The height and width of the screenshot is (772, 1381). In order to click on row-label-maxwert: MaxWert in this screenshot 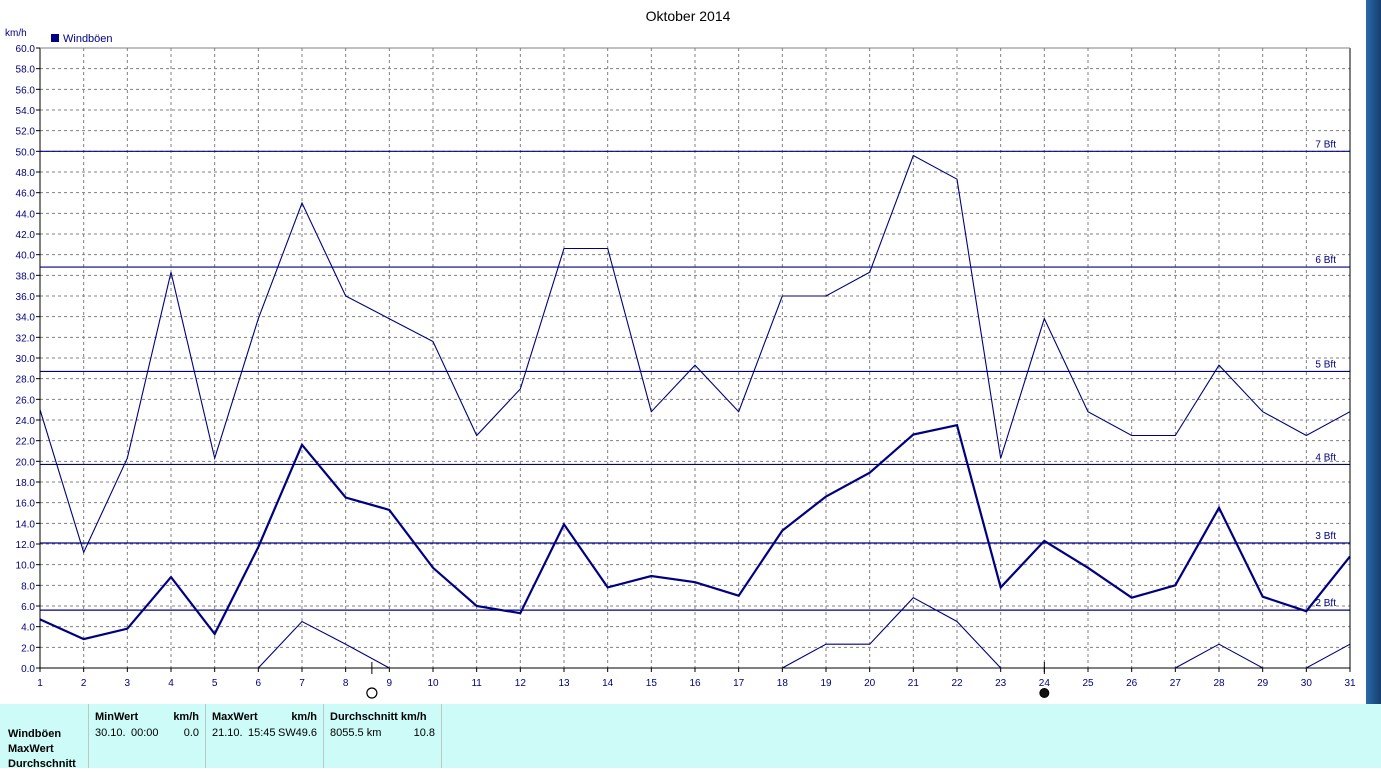, I will do `click(31, 749)`.